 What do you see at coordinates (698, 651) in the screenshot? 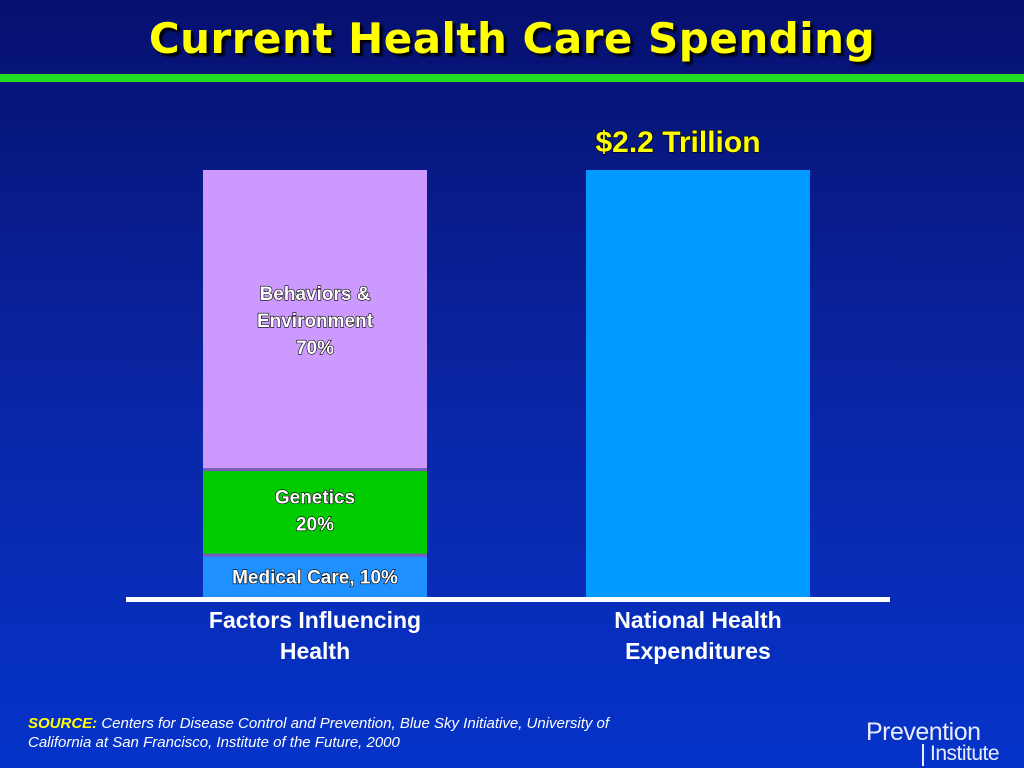
I see `category-label-1-1: Expenditures` at bounding box center [698, 651].